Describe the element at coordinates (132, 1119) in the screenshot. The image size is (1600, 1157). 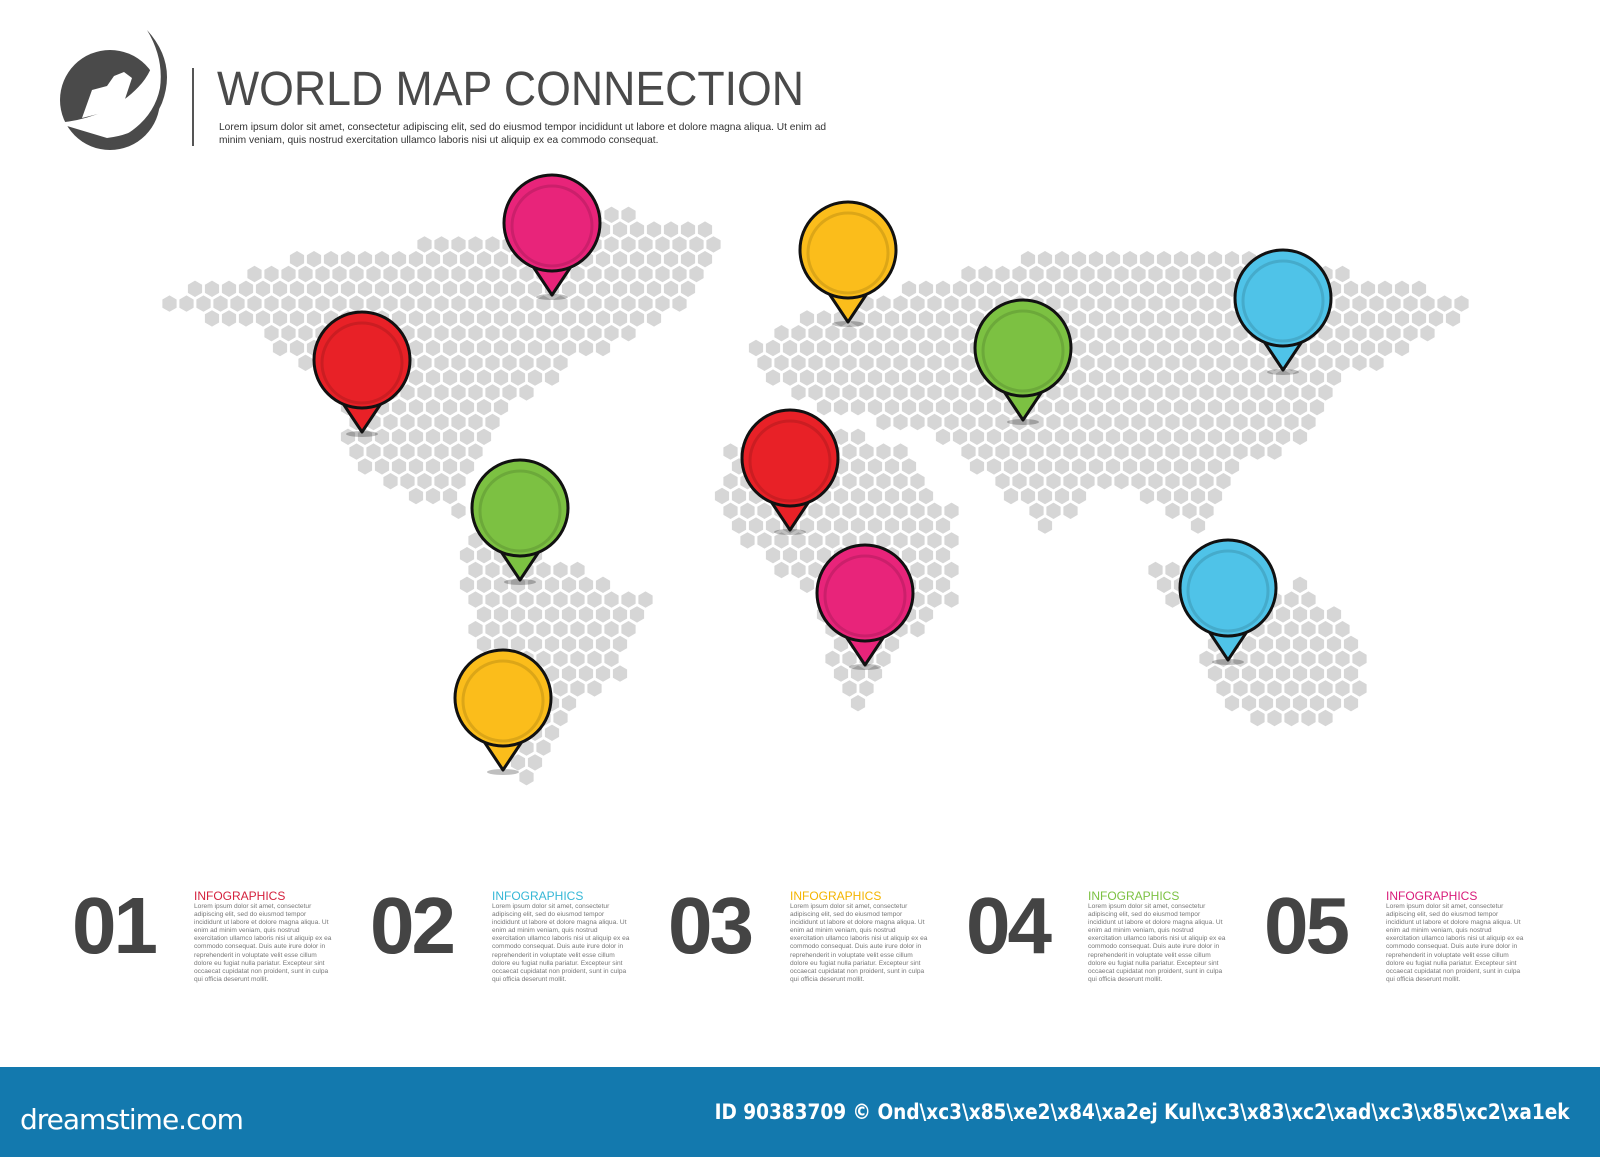
I see `brand-logo: dreamstime.com` at that location.